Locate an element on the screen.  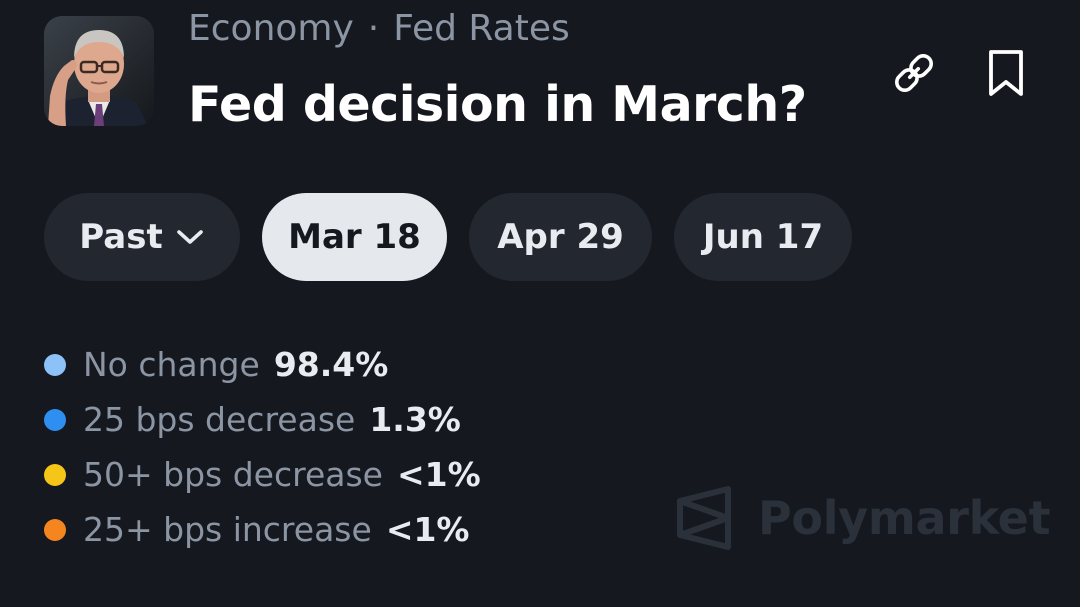
outcome-label: 25 bps decrease is located at coordinates (219, 419).